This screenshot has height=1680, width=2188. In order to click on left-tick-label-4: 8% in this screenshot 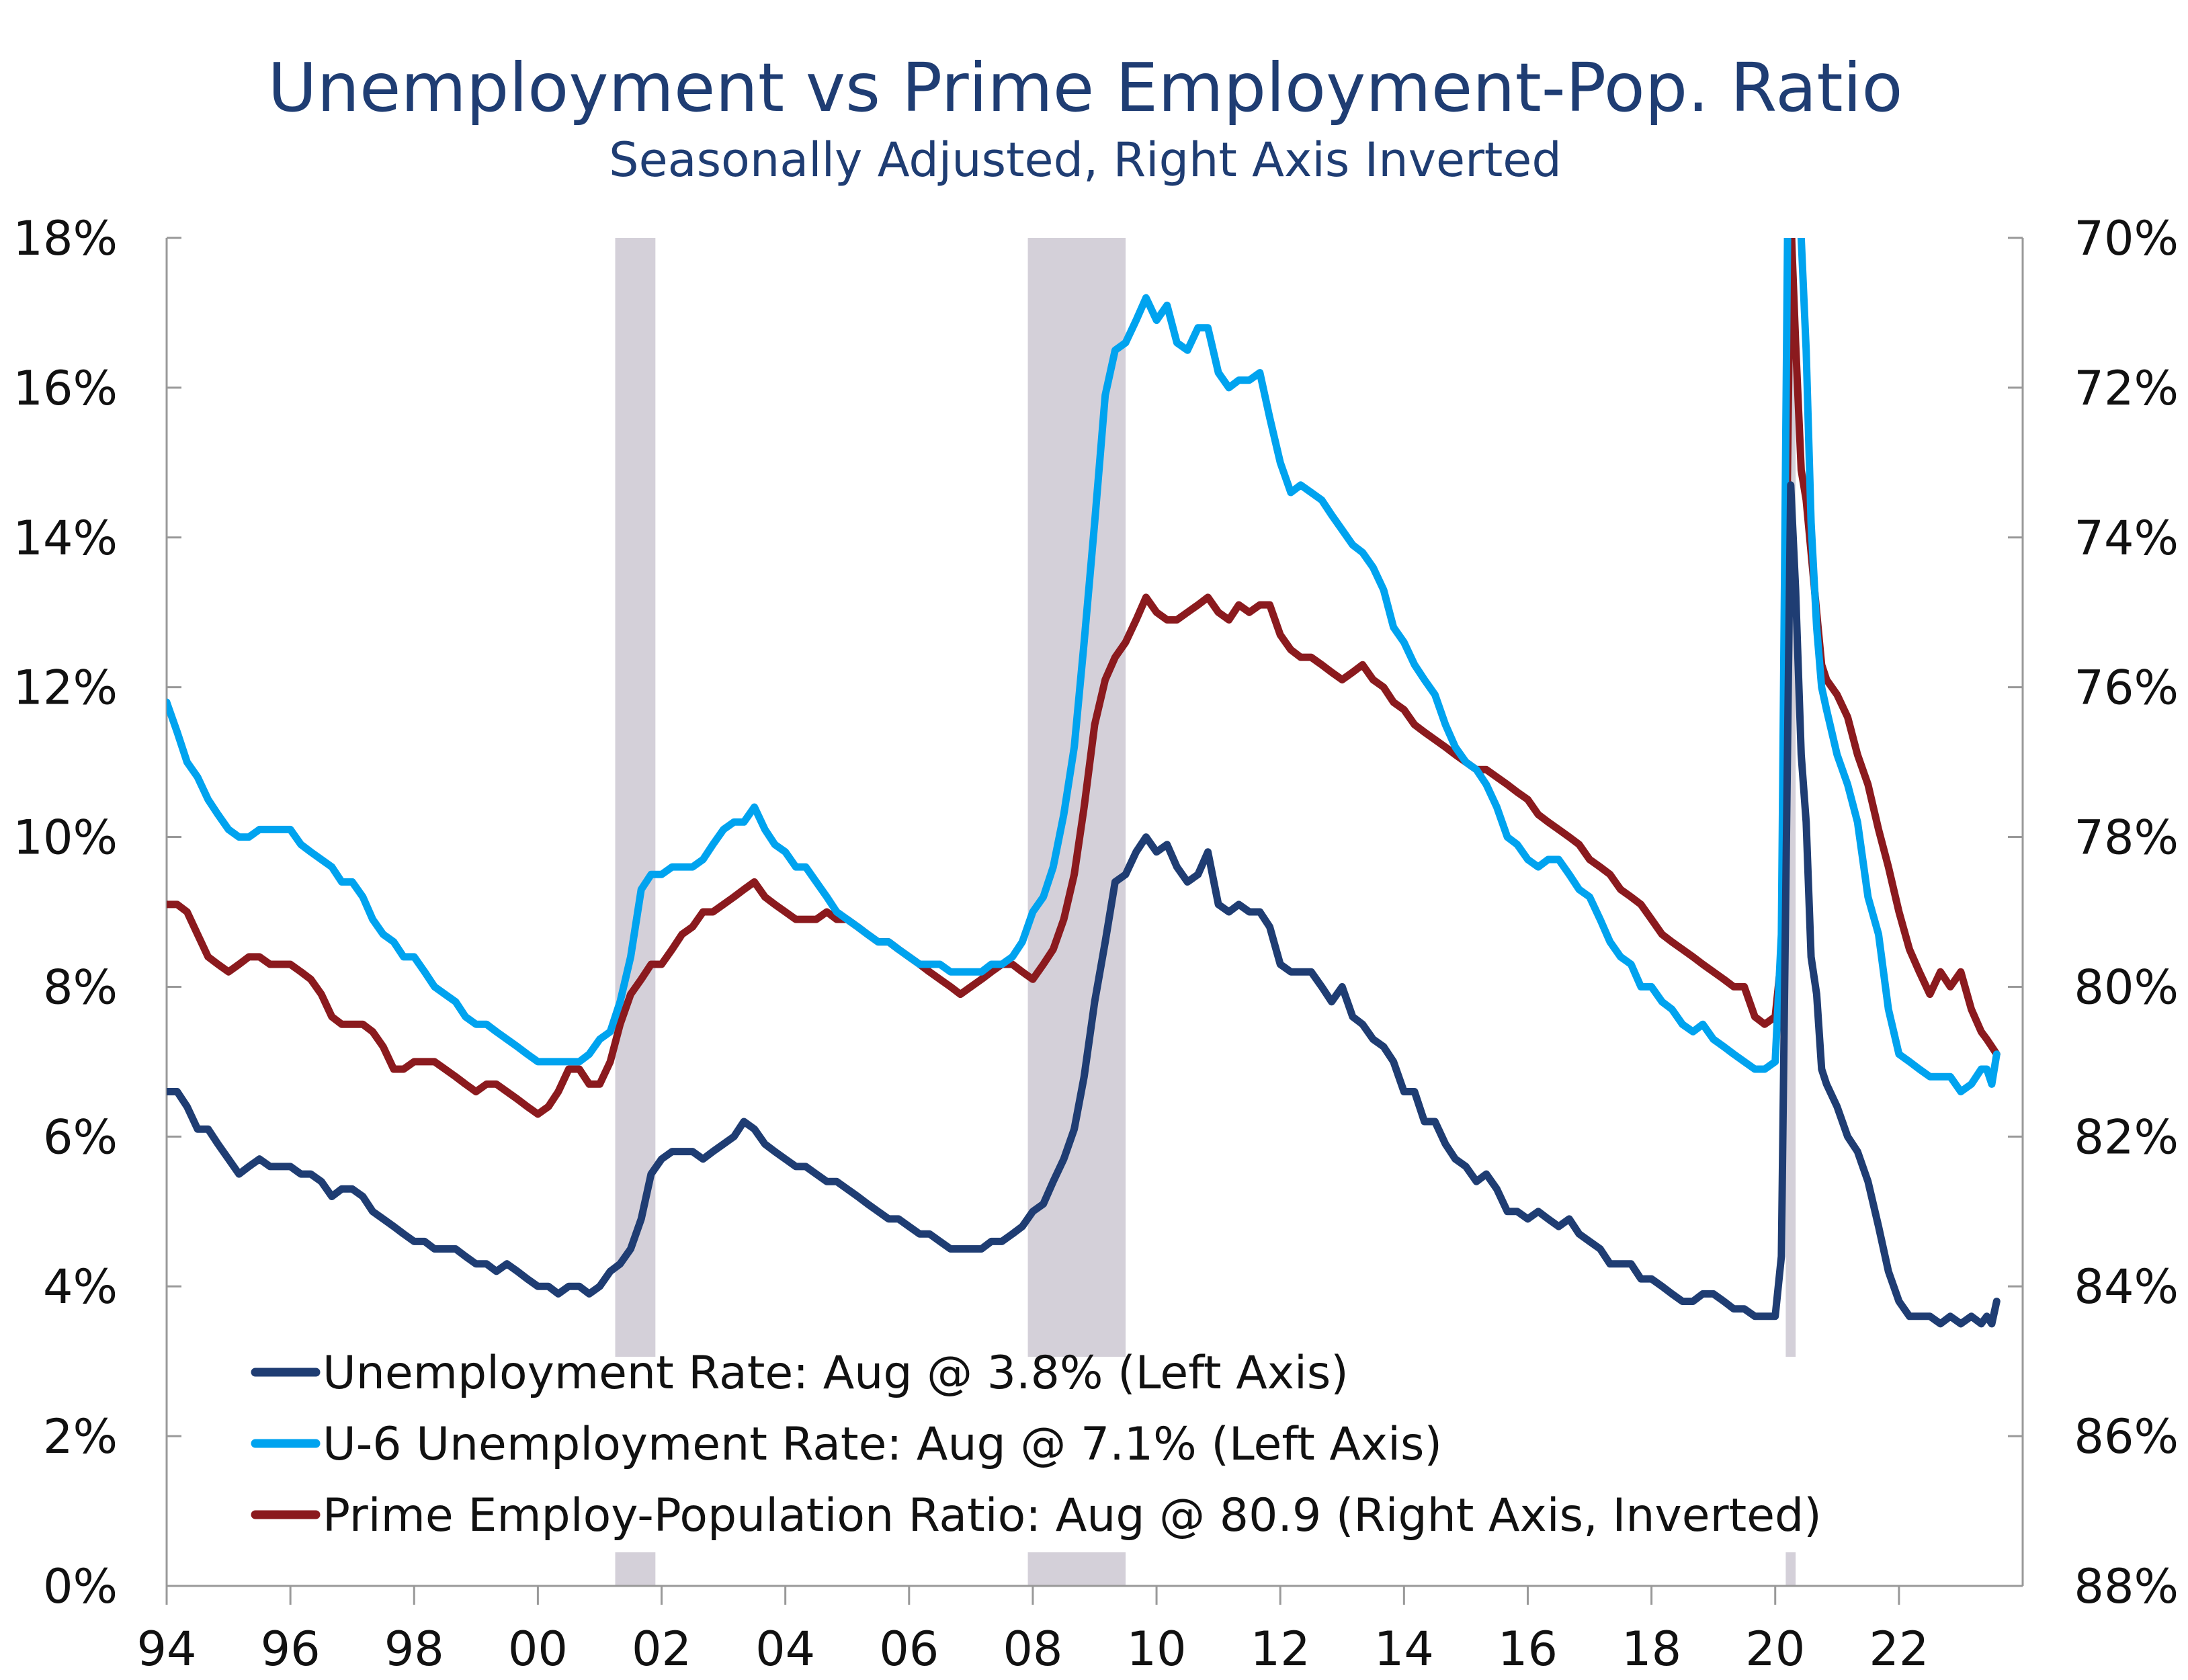, I will do `click(80, 988)`.